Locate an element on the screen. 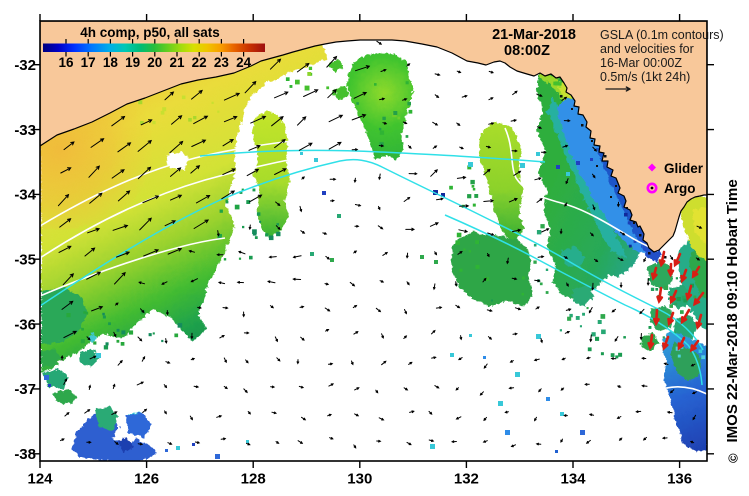  svg-text: Argo is located at coordinates (680, 188).